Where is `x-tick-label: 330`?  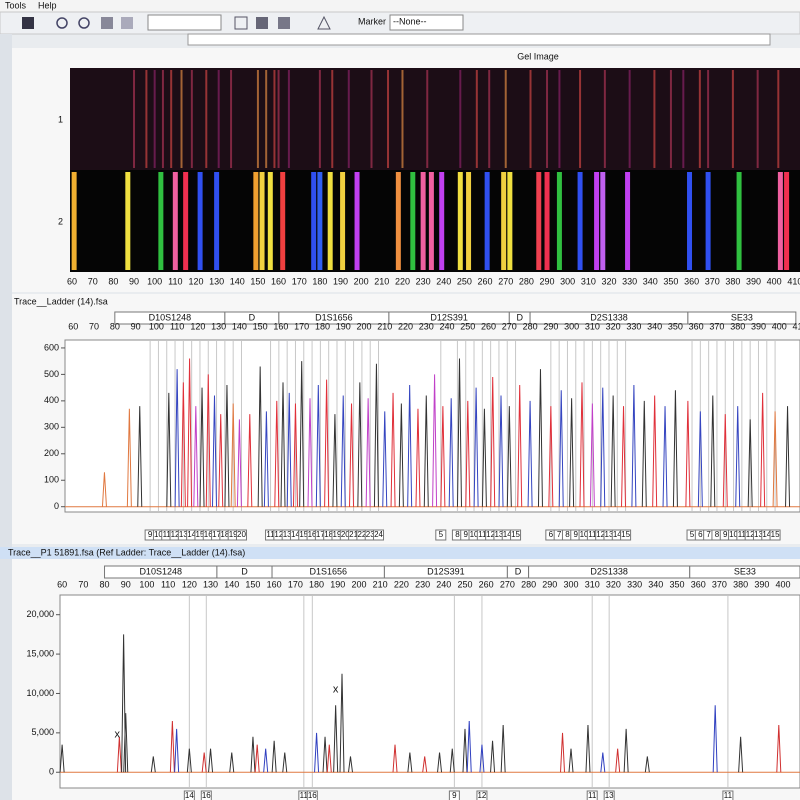
x-tick-label: 330 is located at coordinates (629, 281).